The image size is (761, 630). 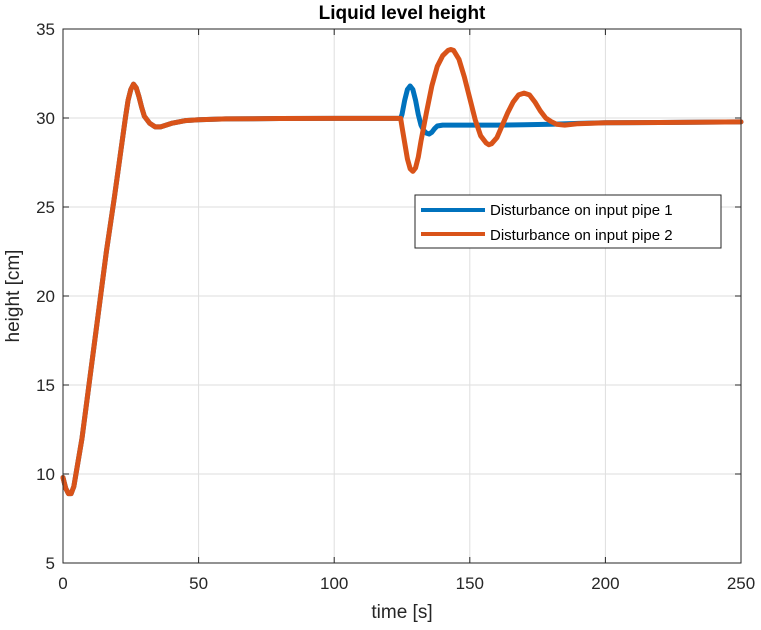 What do you see at coordinates (605, 583) in the screenshot?
I see `x-tick-label: 200` at bounding box center [605, 583].